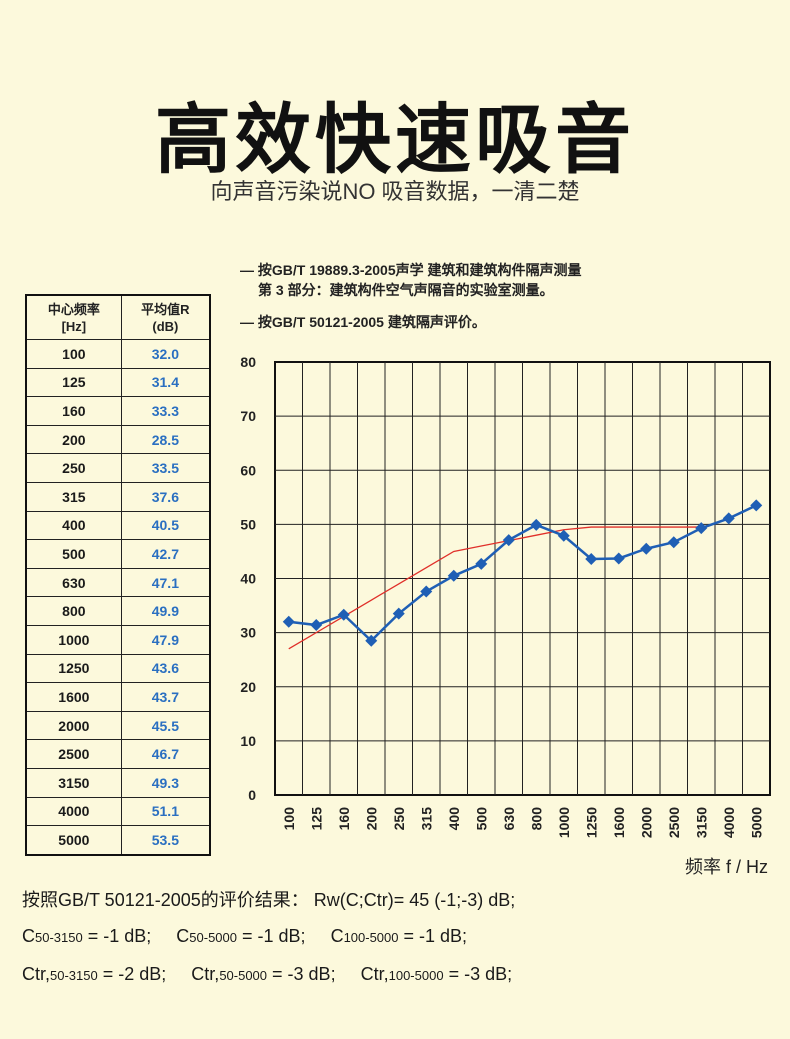  What do you see at coordinates (165, 439) in the screenshot?
I see `value-cell: 28.5` at bounding box center [165, 439].